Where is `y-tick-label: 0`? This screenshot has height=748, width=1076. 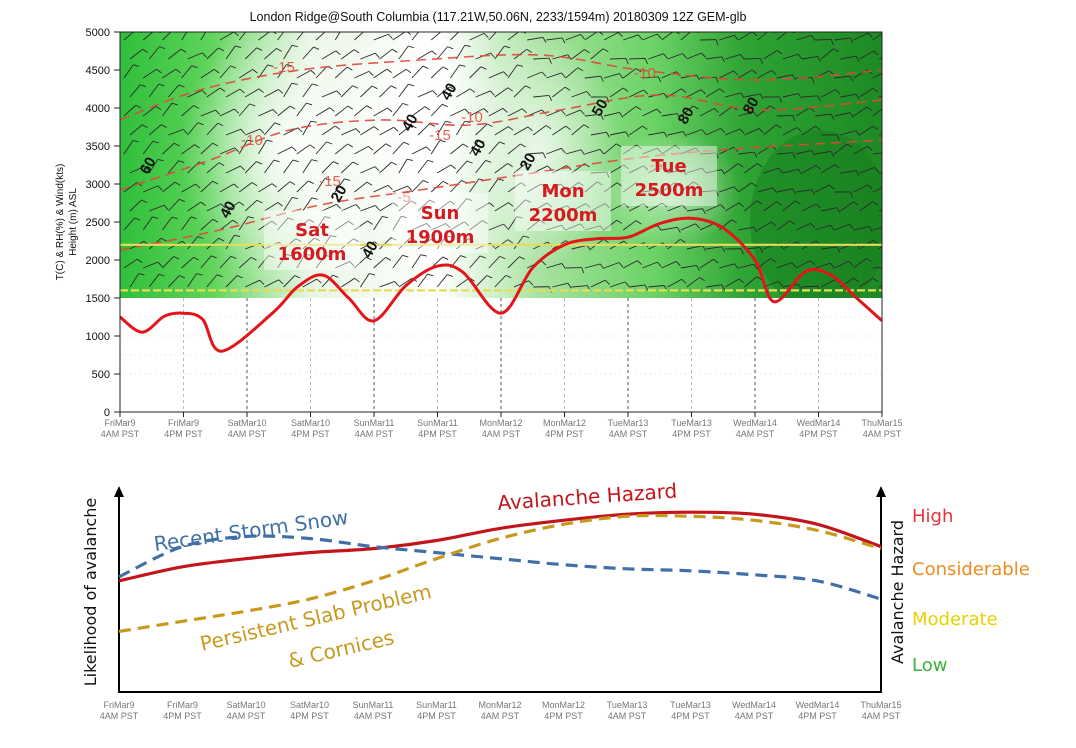 y-tick-label: 0 is located at coordinates (107, 413).